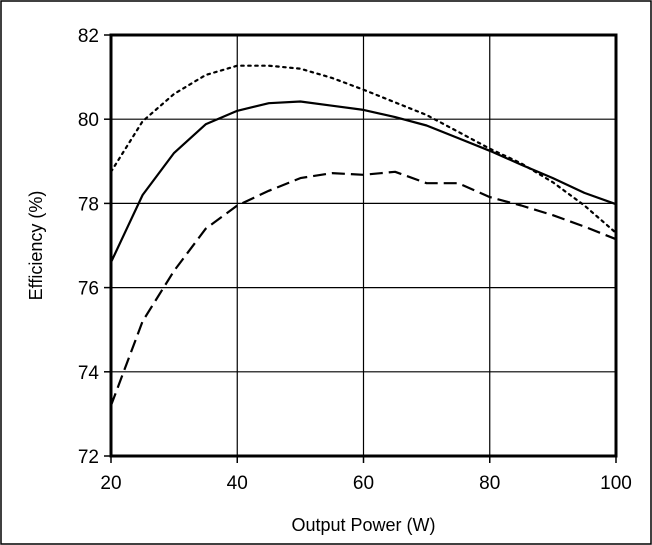  Describe the element at coordinates (363, 525) in the screenshot. I see `x-axis-title: Output Power (W)` at that location.